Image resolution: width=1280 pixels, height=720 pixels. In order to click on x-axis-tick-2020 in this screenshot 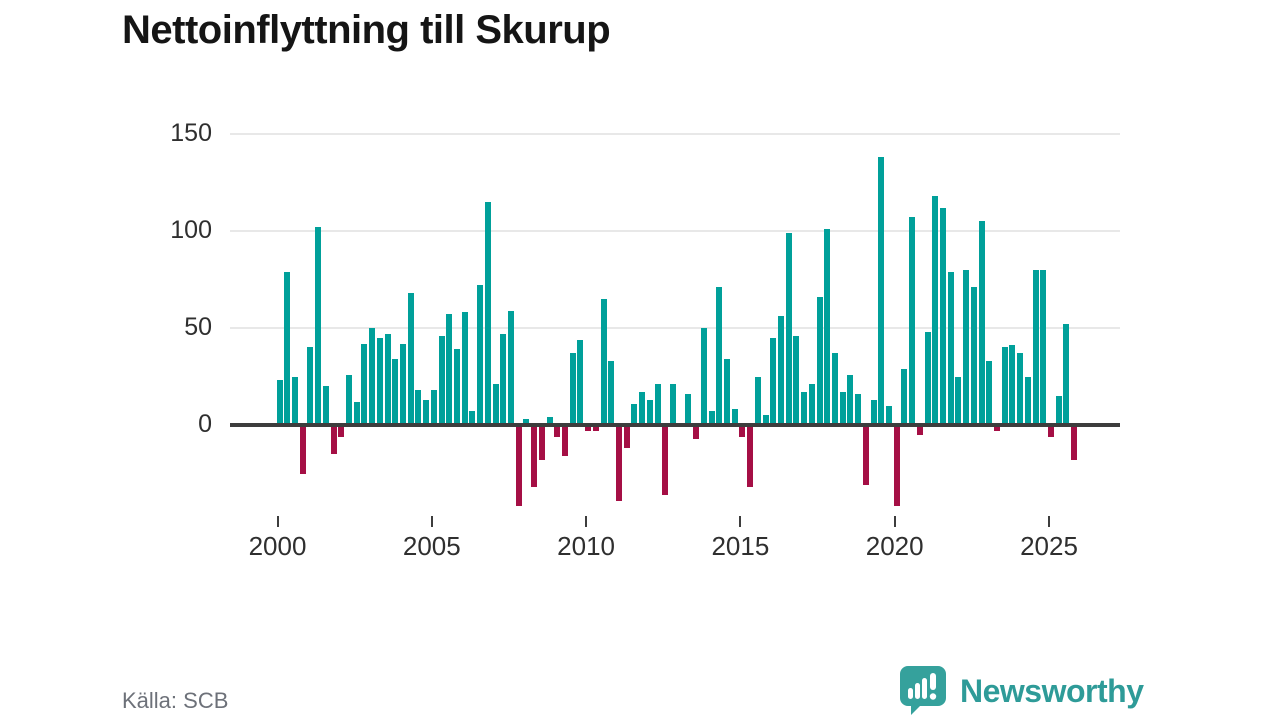, I will do `click(894, 521)`.